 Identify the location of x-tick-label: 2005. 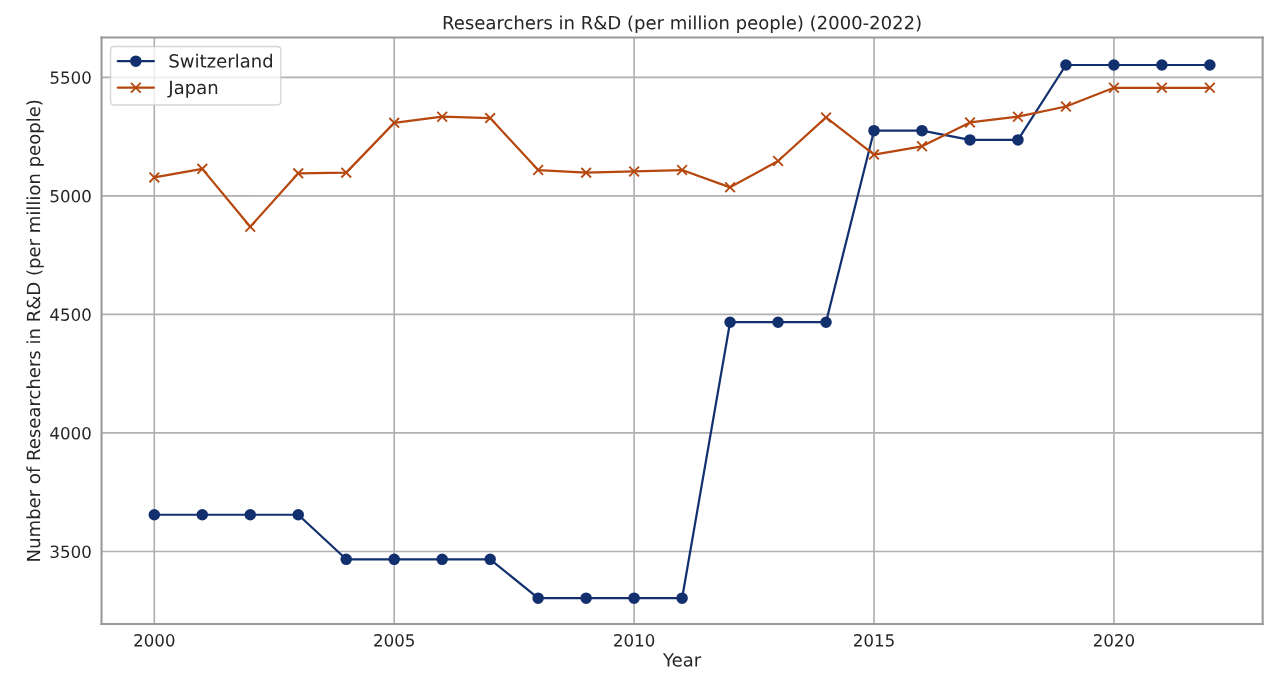
(394, 640).